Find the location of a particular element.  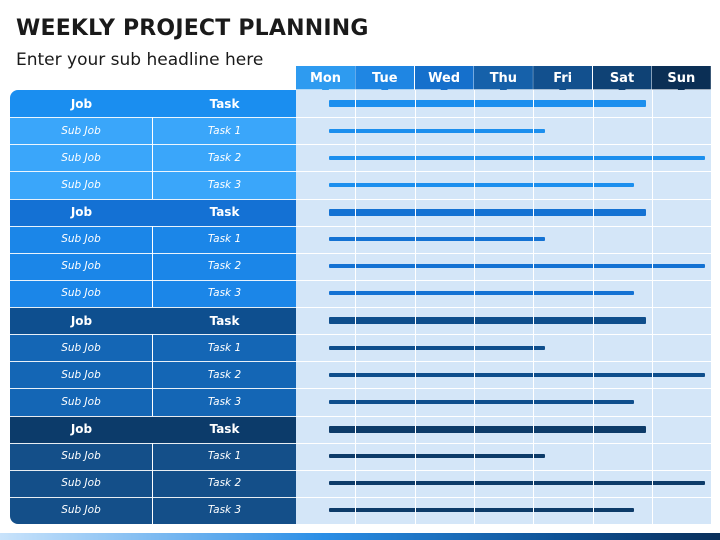

page-subtitle: Enter your sub headline here is located at coordinates (140, 60).